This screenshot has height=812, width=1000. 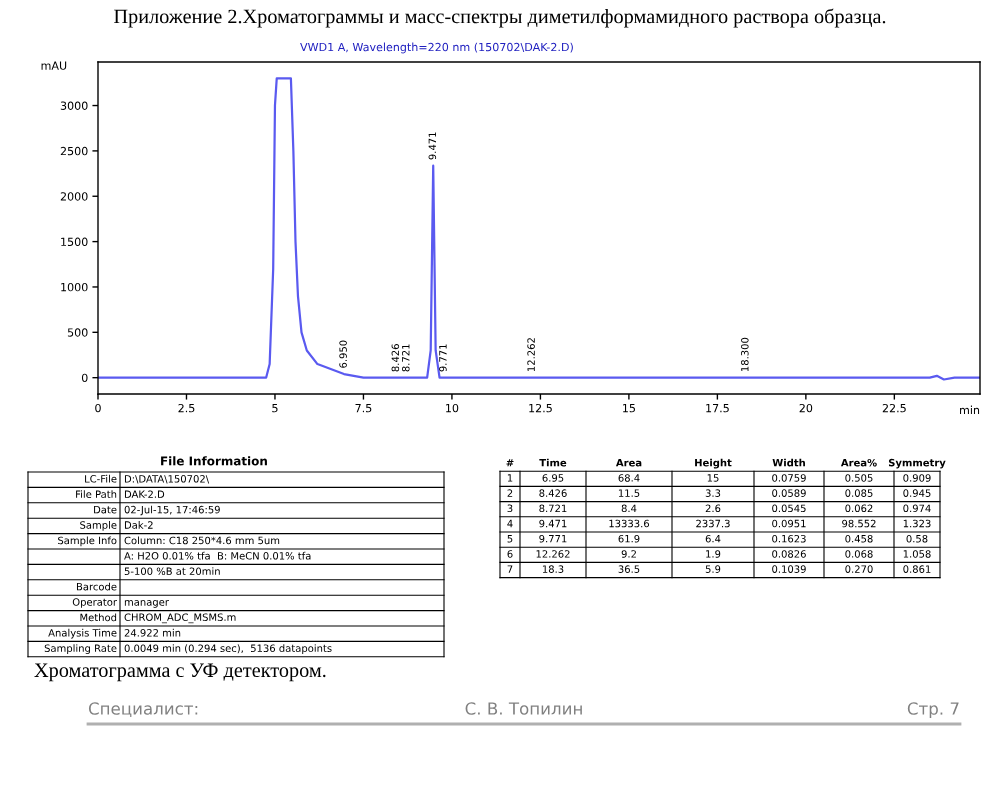 What do you see at coordinates (500, 18) in the screenshot?
I see `chart-title: Приложение 2.Хроматограммы и масс-спектры диметилформамидного раствора образца.` at bounding box center [500, 18].